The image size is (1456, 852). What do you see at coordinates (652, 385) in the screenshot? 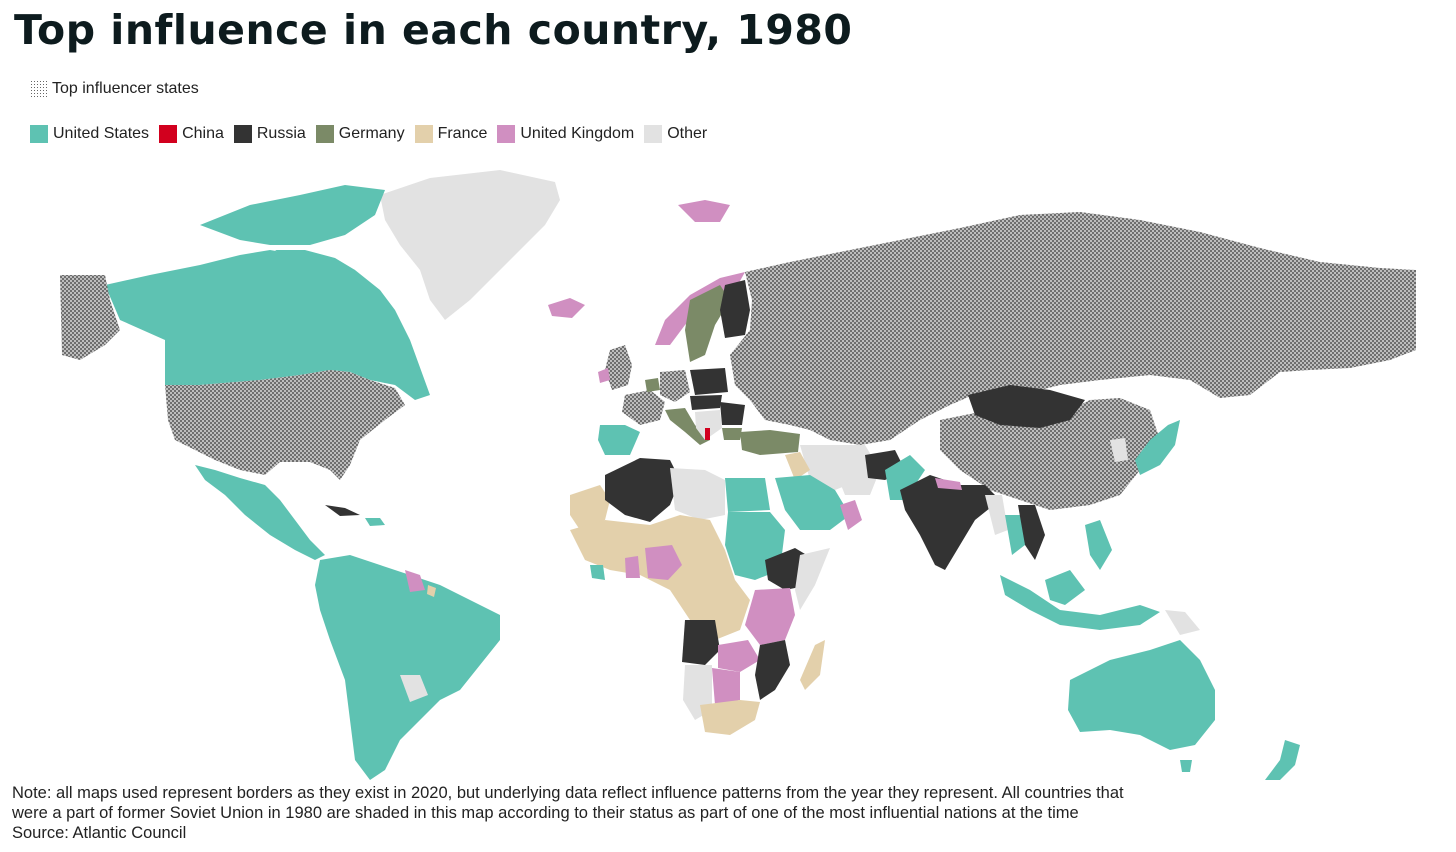
I see `region-benelux` at bounding box center [652, 385].